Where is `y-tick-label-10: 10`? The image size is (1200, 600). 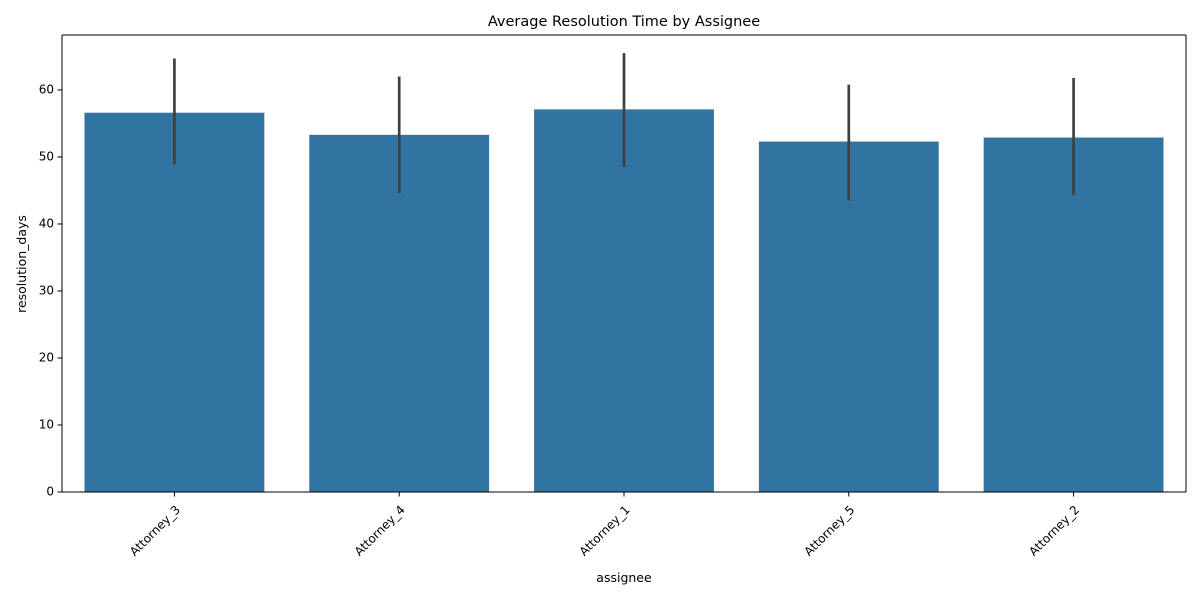
y-tick-label-10: 10 is located at coordinates (46, 424).